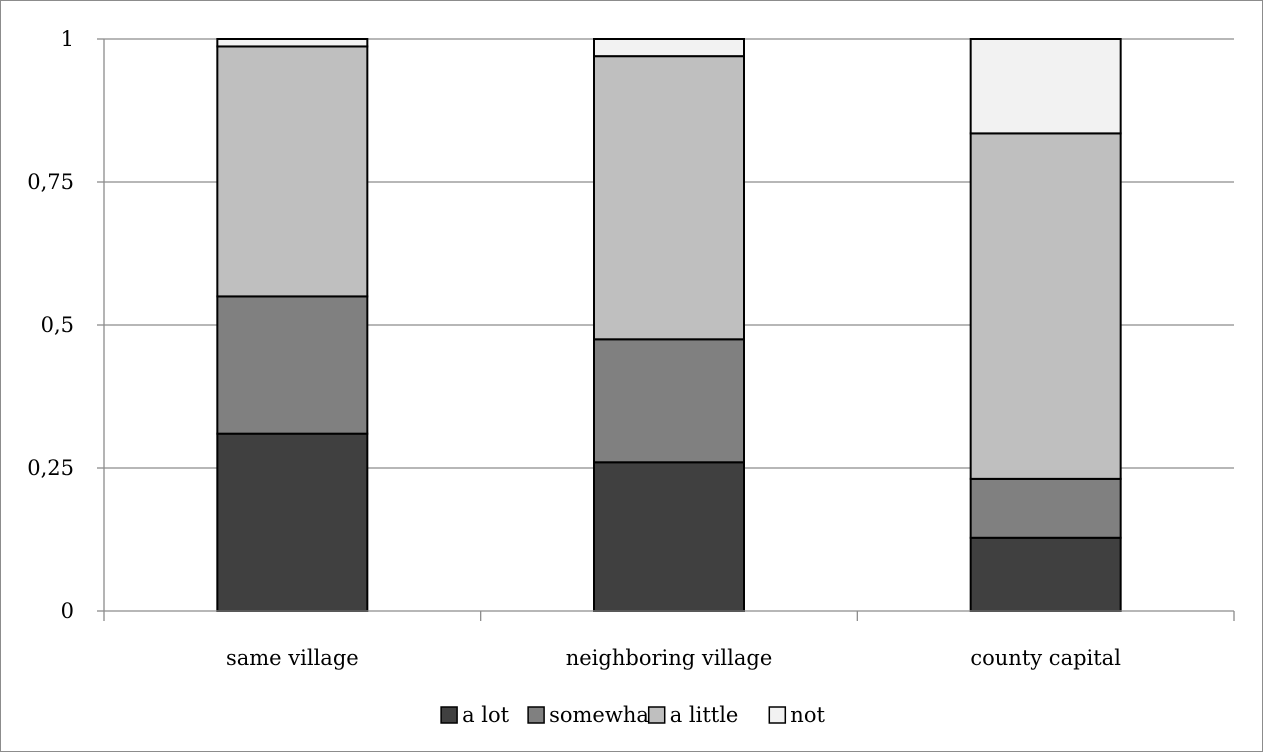  I want to click on legend-label: not, so click(807, 715).